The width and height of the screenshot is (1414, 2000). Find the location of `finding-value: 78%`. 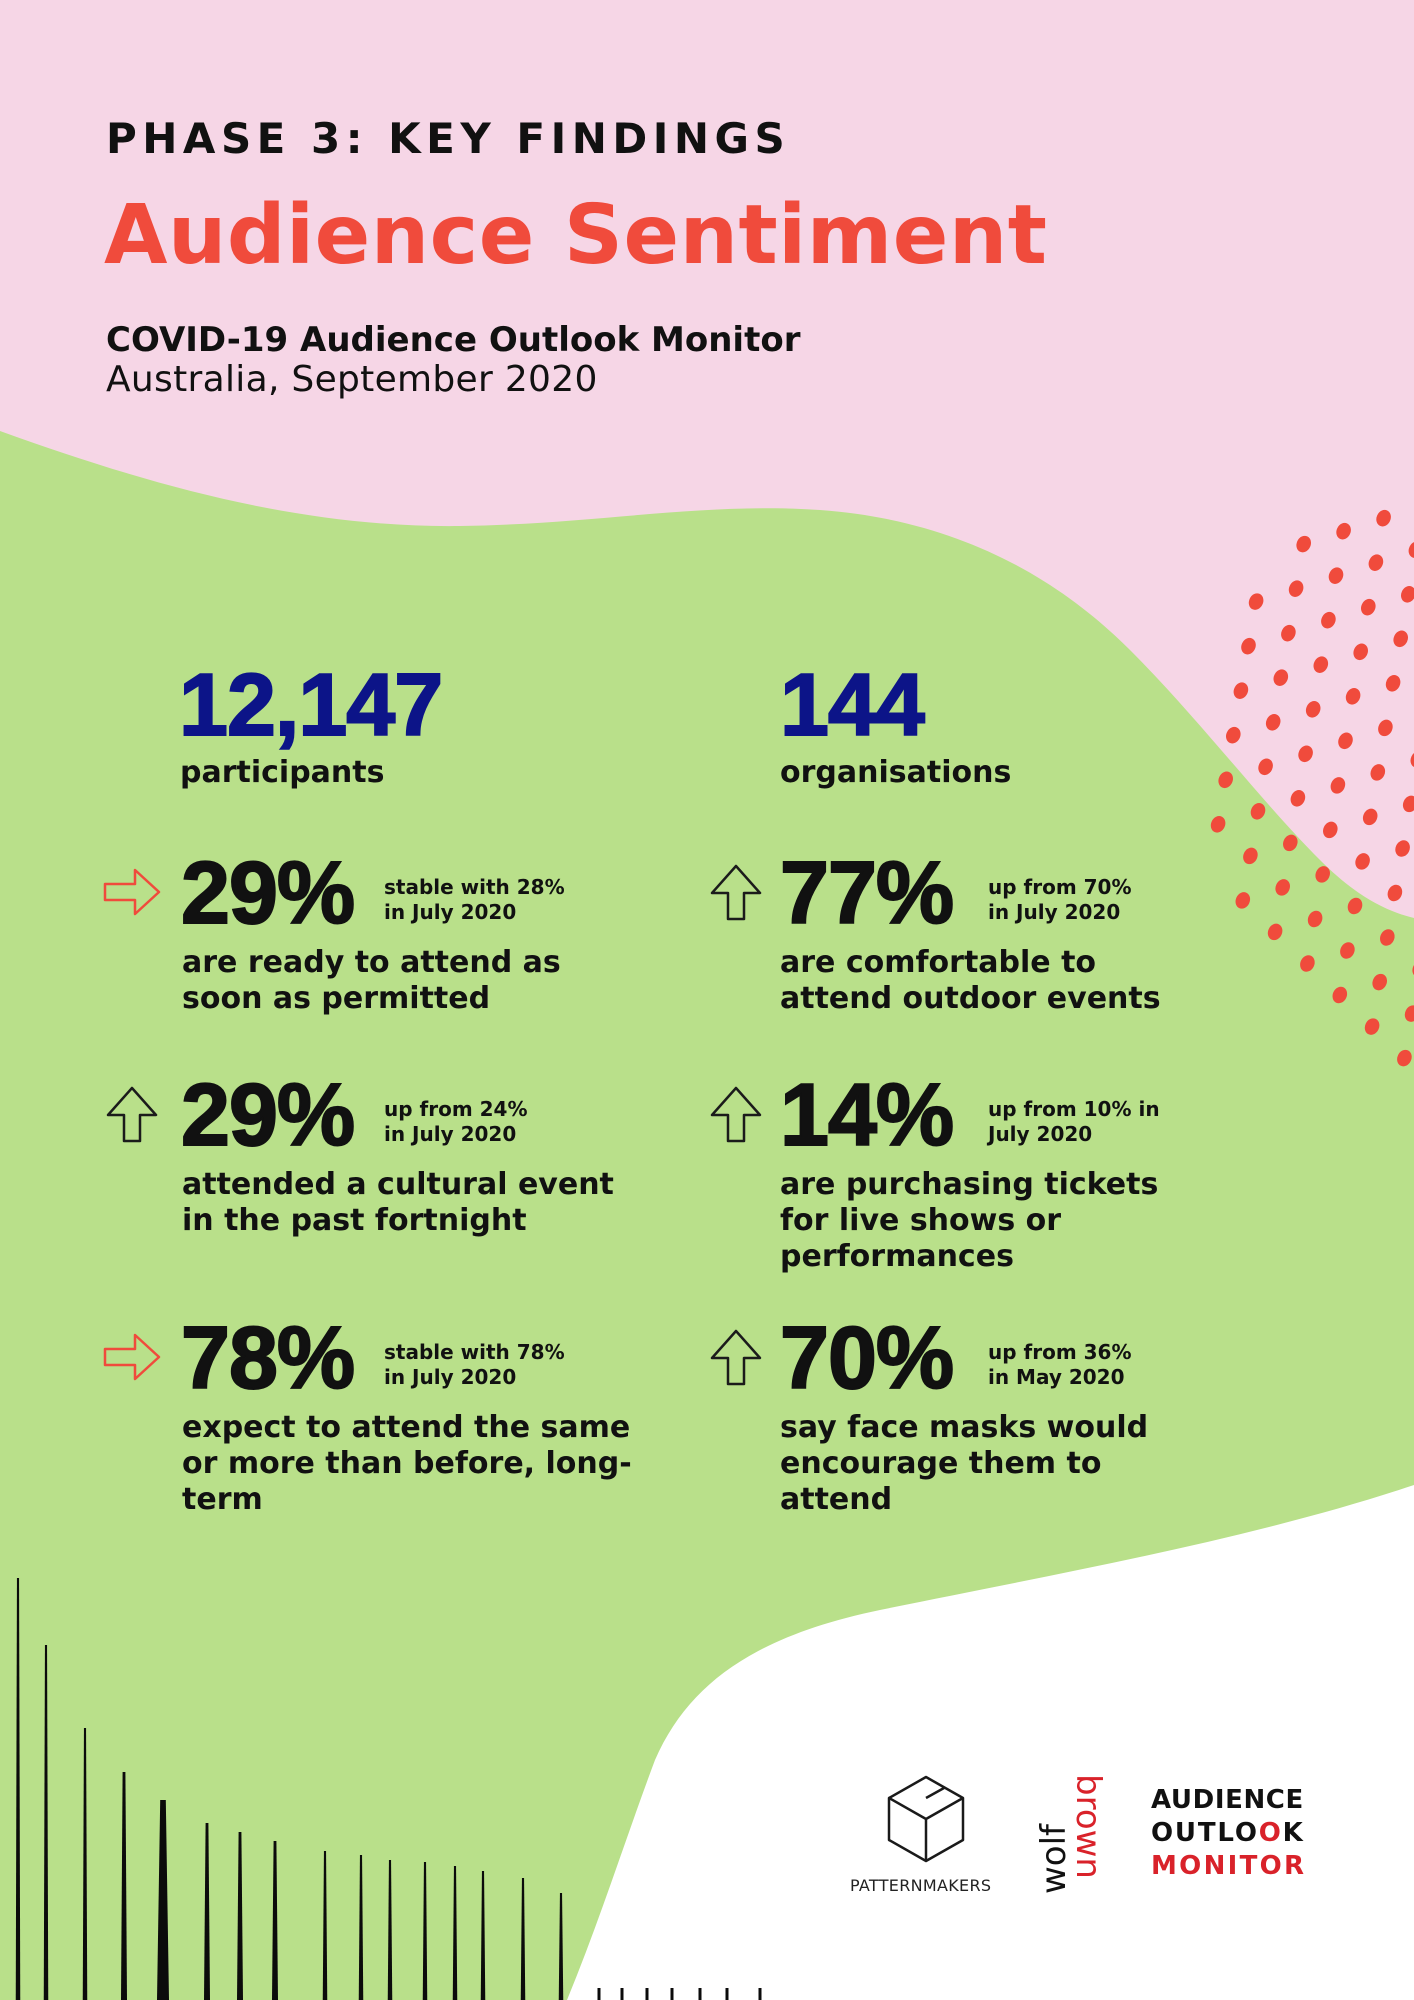

finding-value: 78% is located at coordinates (268, 1357).